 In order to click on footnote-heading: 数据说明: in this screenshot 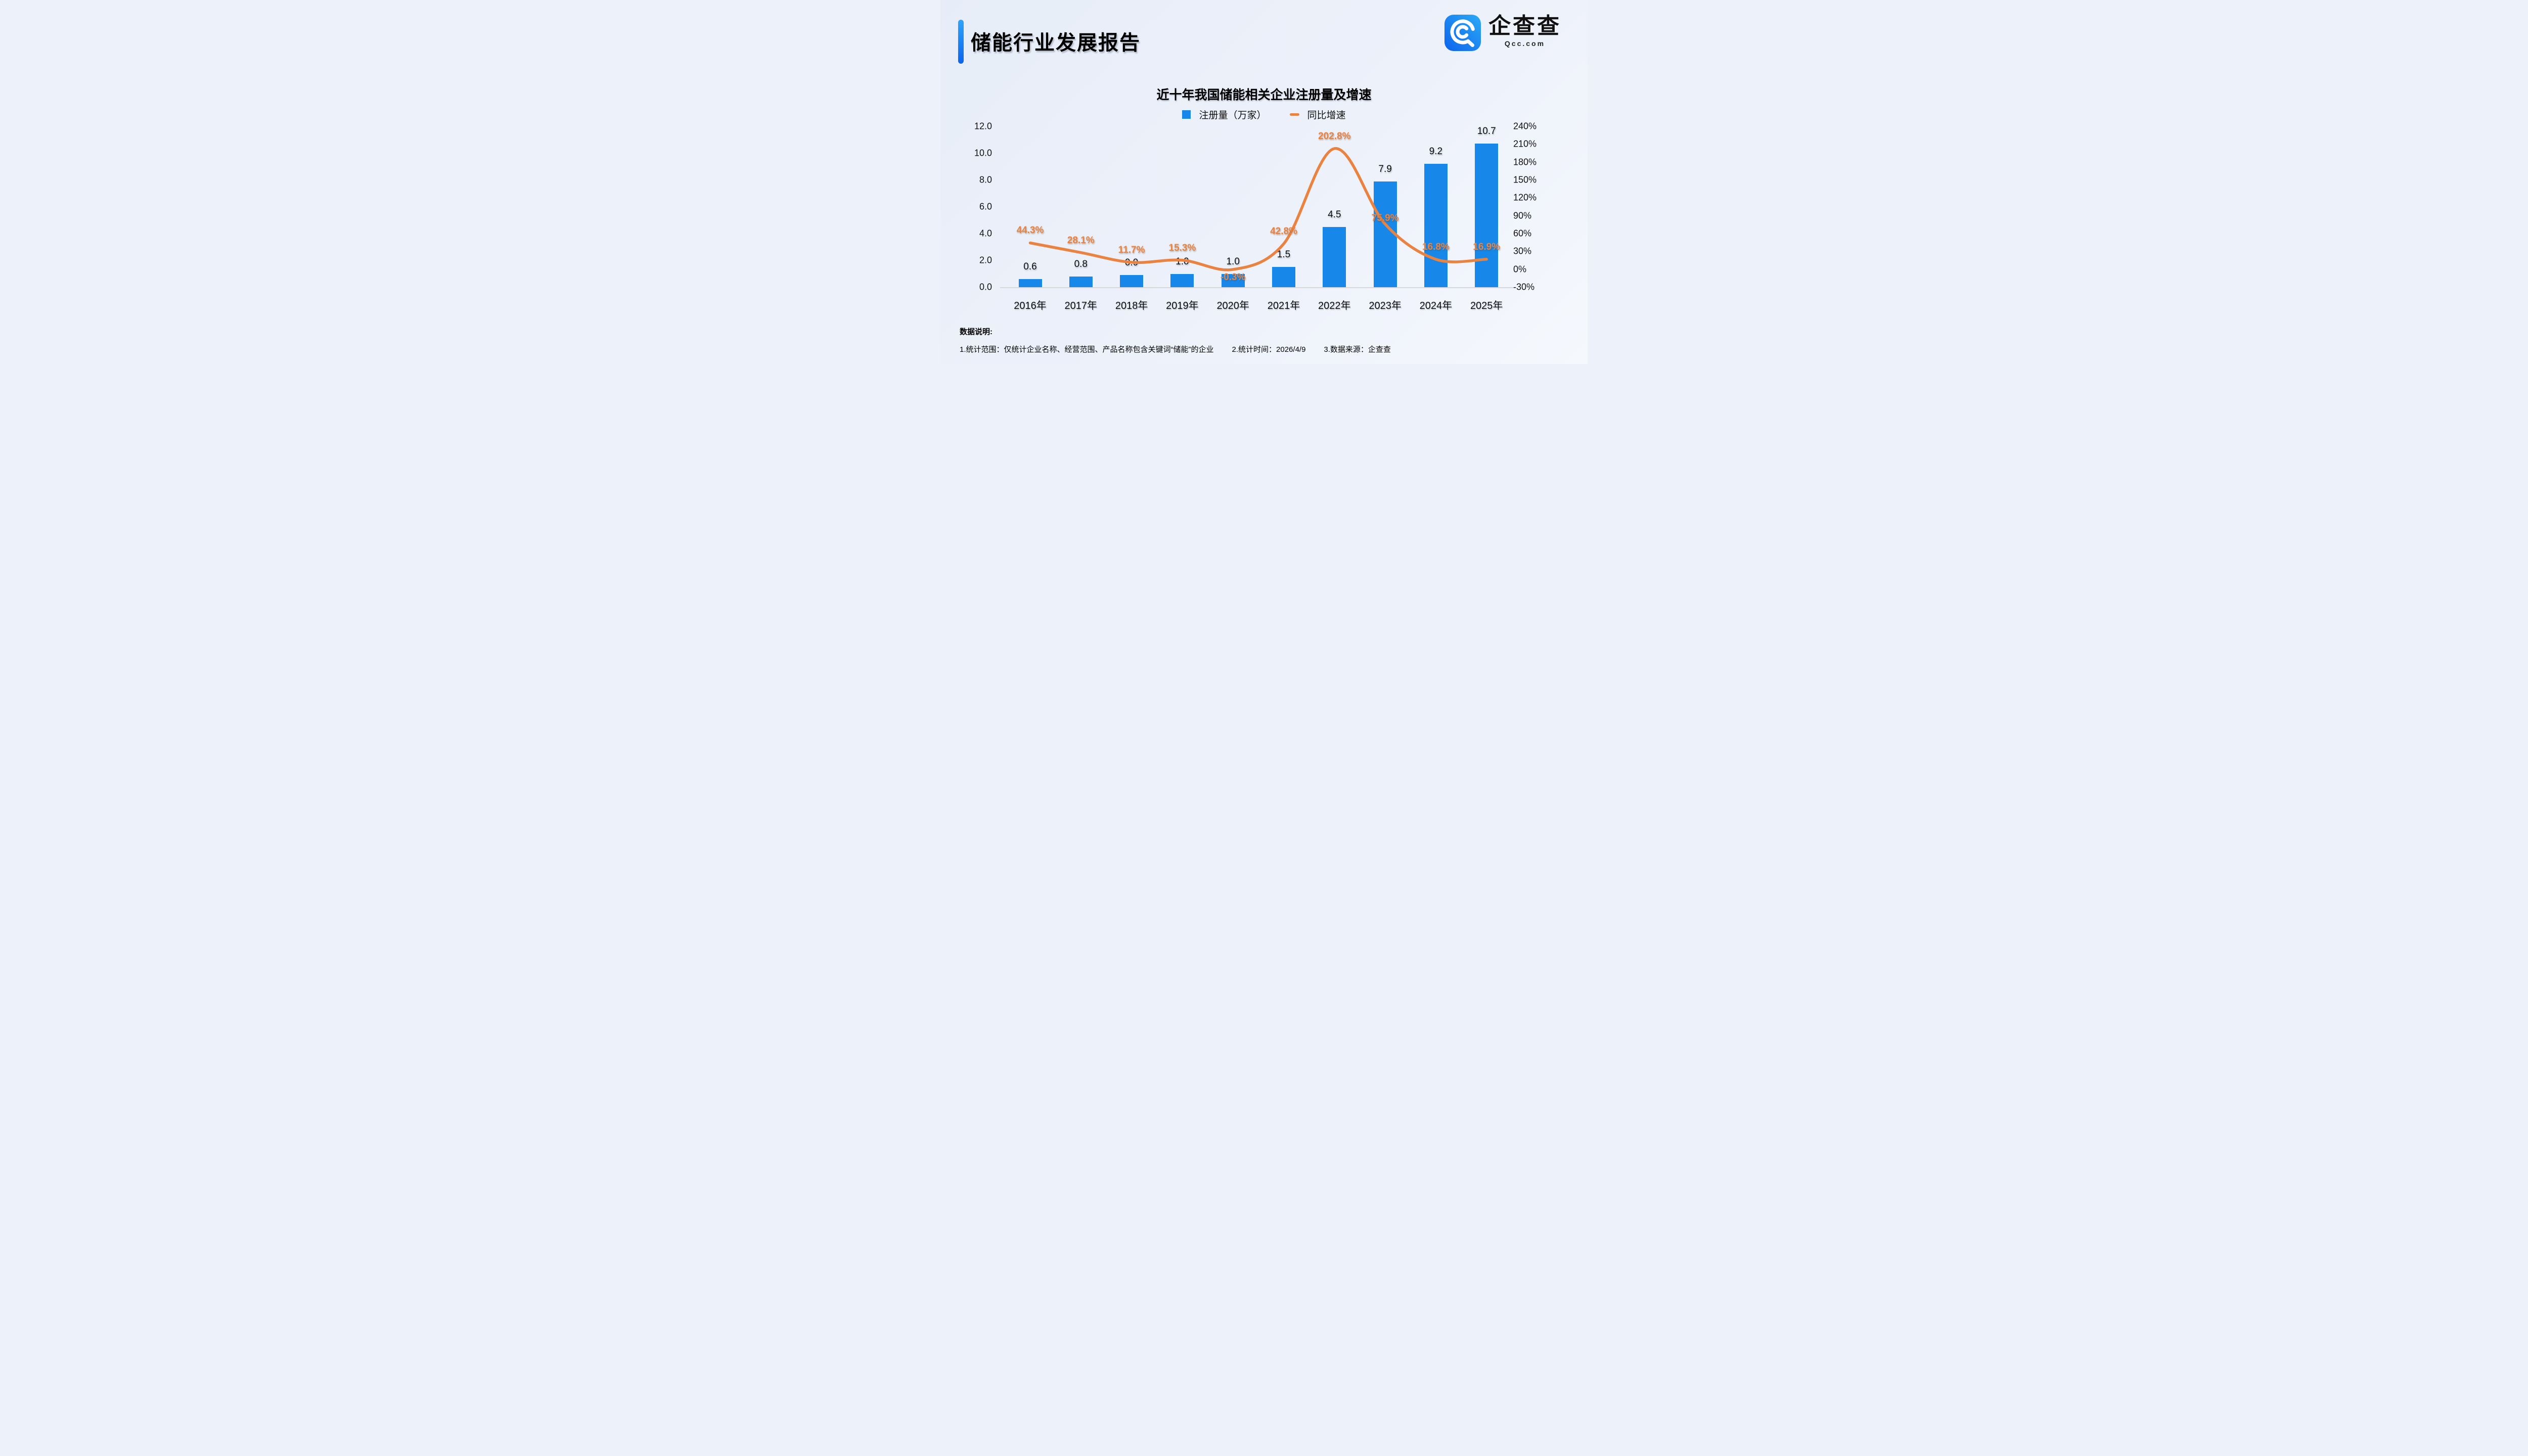, I will do `click(976, 332)`.